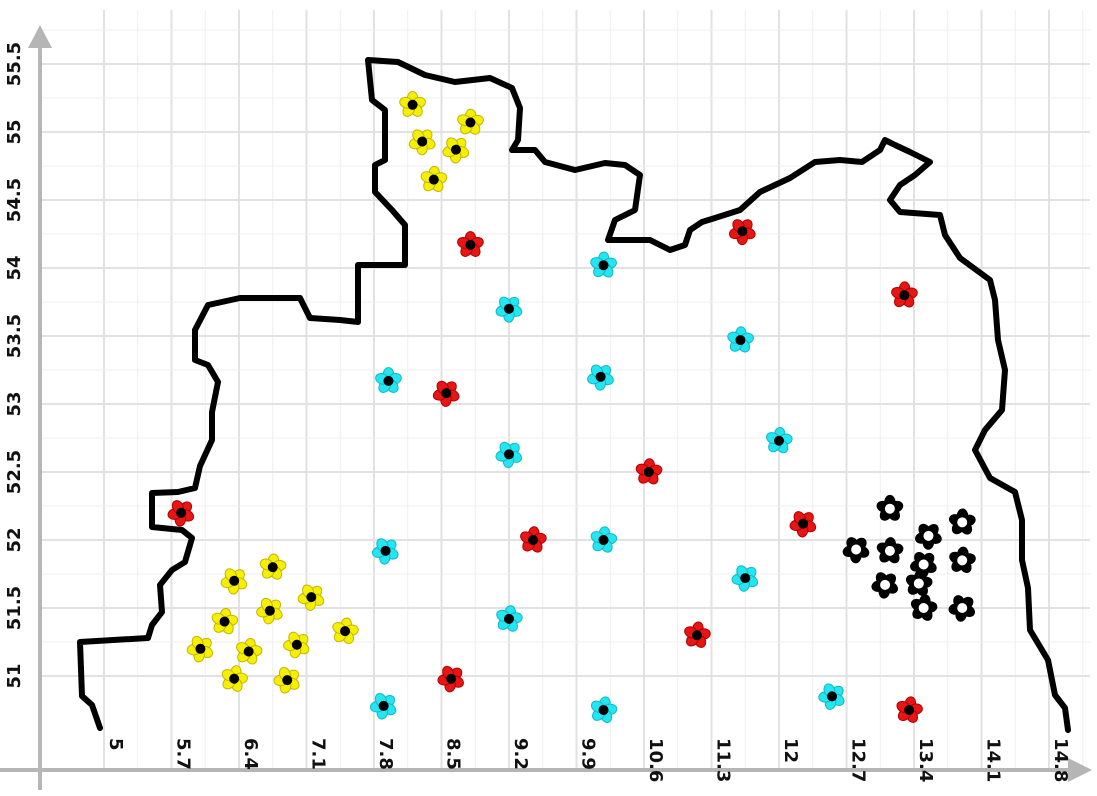 This screenshot has width=1097, height=796. What do you see at coordinates (183, 754) in the screenshot?
I see `x-tick-label: 5.7` at bounding box center [183, 754].